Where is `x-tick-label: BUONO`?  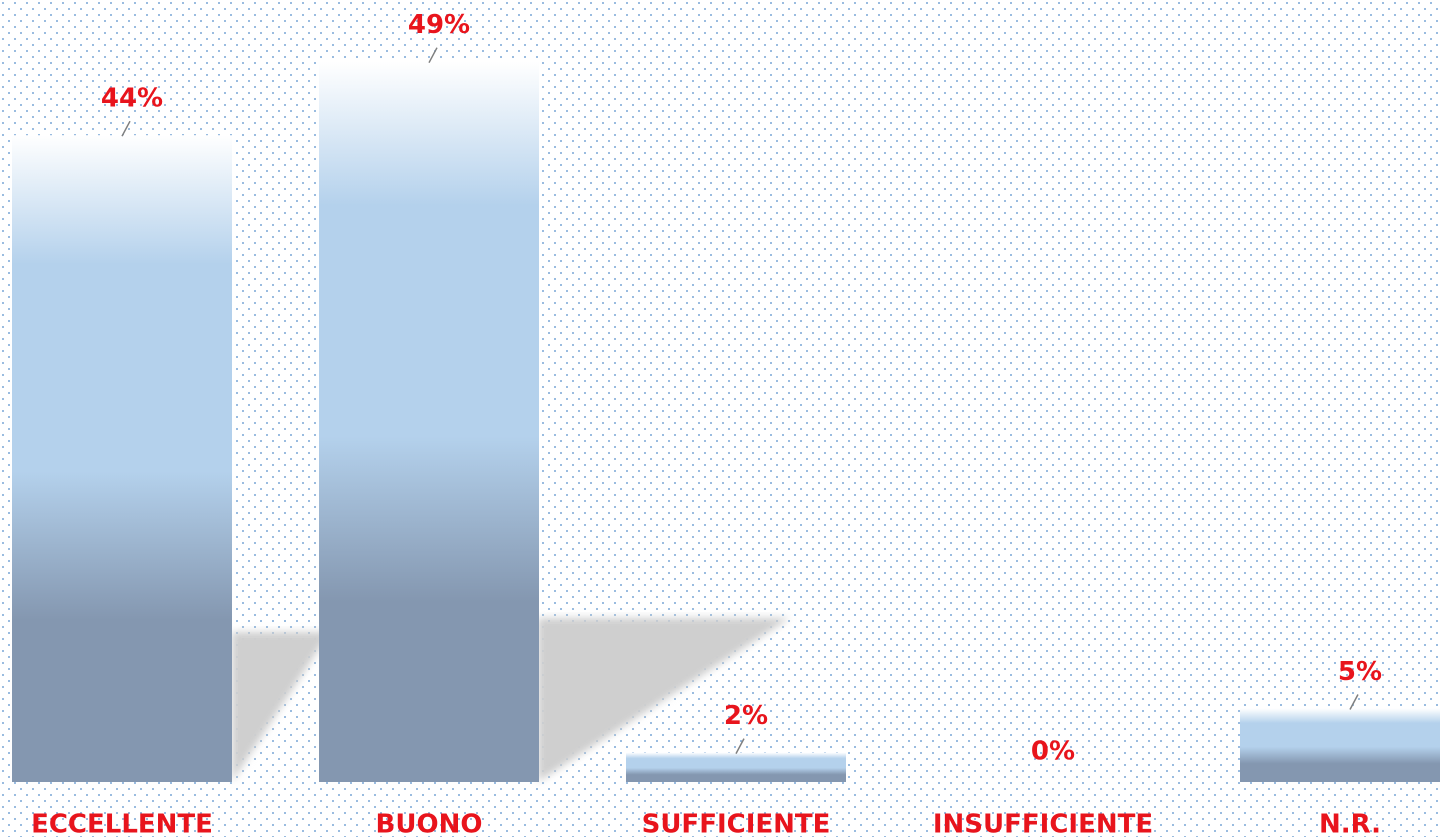
x-tick-label: BUONO is located at coordinates (429, 823).